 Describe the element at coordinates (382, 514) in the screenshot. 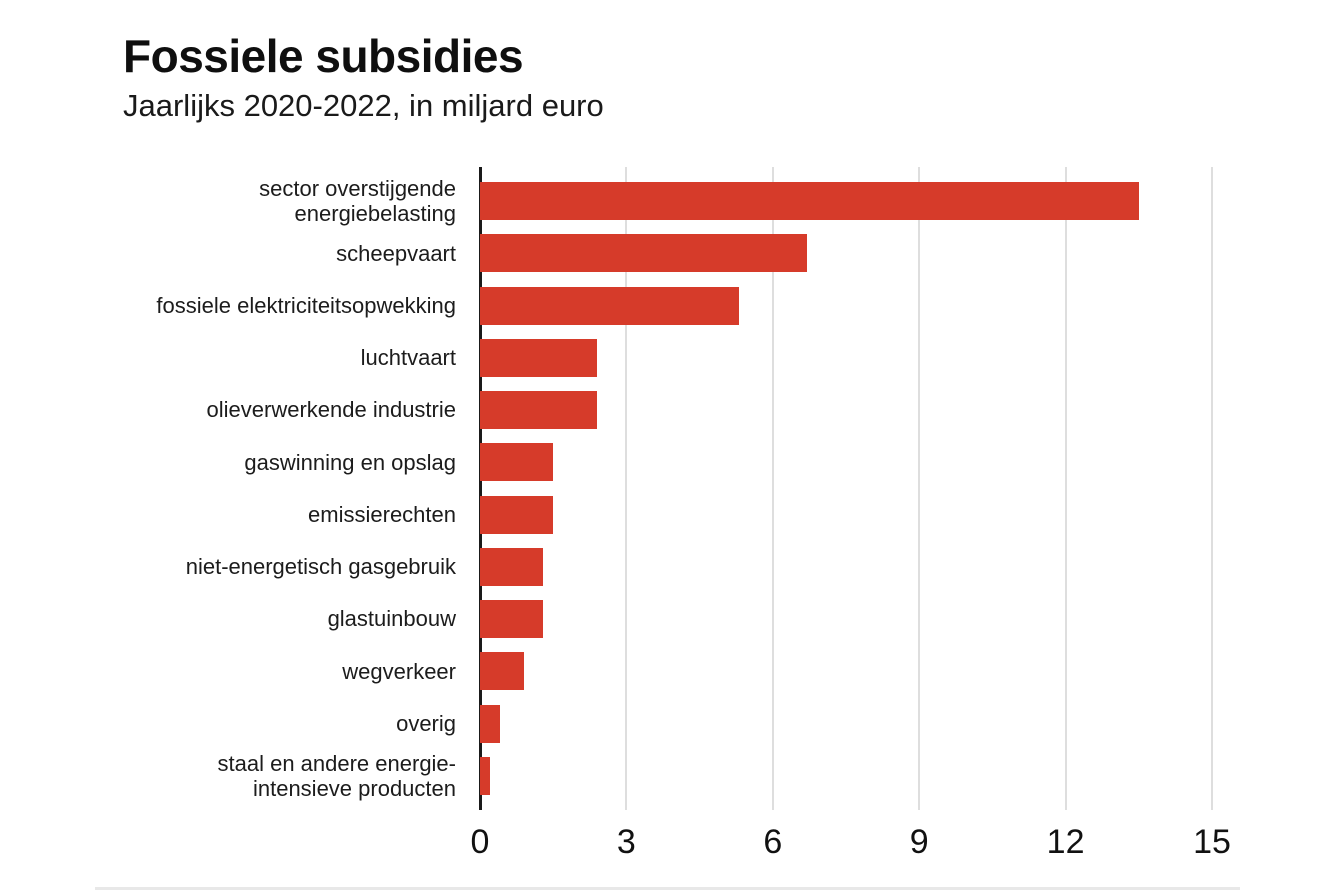

I see `category-label: emissierechten` at that location.